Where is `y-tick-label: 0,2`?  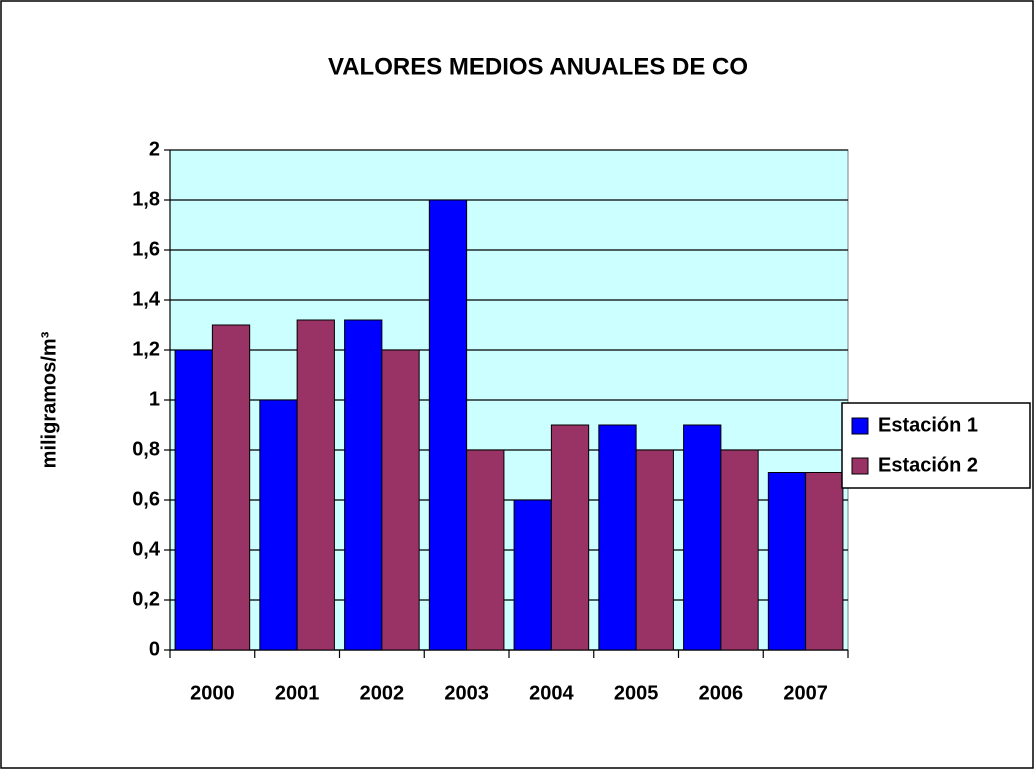 y-tick-label: 0,2 is located at coordinates (146, 599).